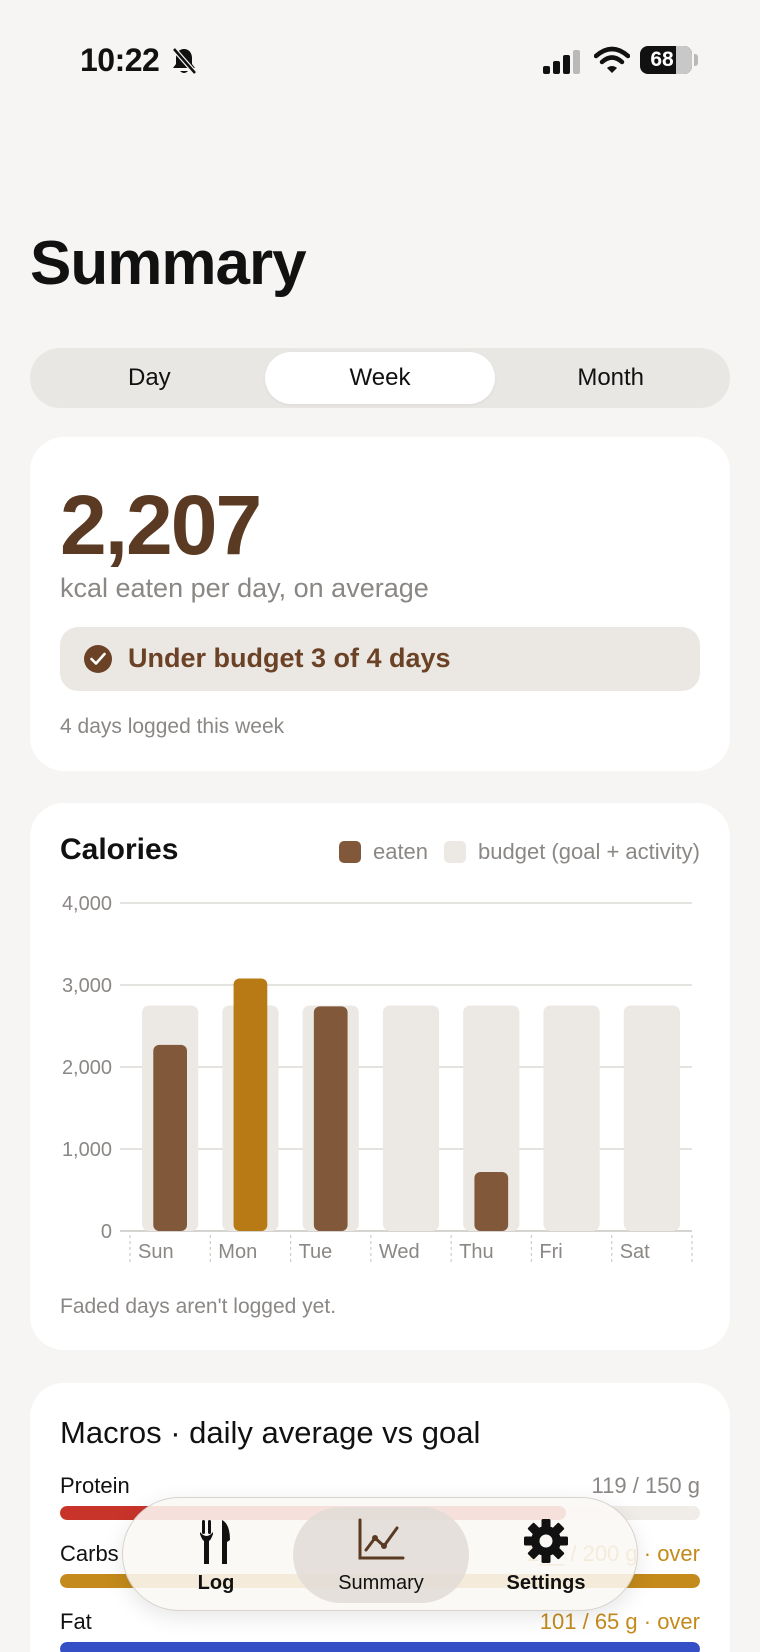 This screenshot has width=760, height=1652. I want to click on battery-icon: 68, so click(666, 60).